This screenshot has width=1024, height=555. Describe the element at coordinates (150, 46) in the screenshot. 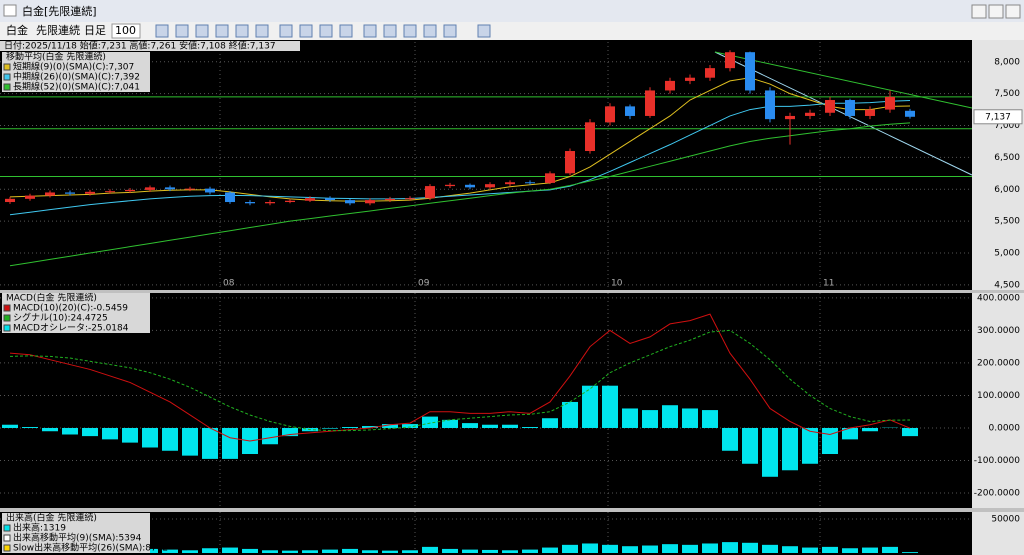

I see `info-box` at that location.